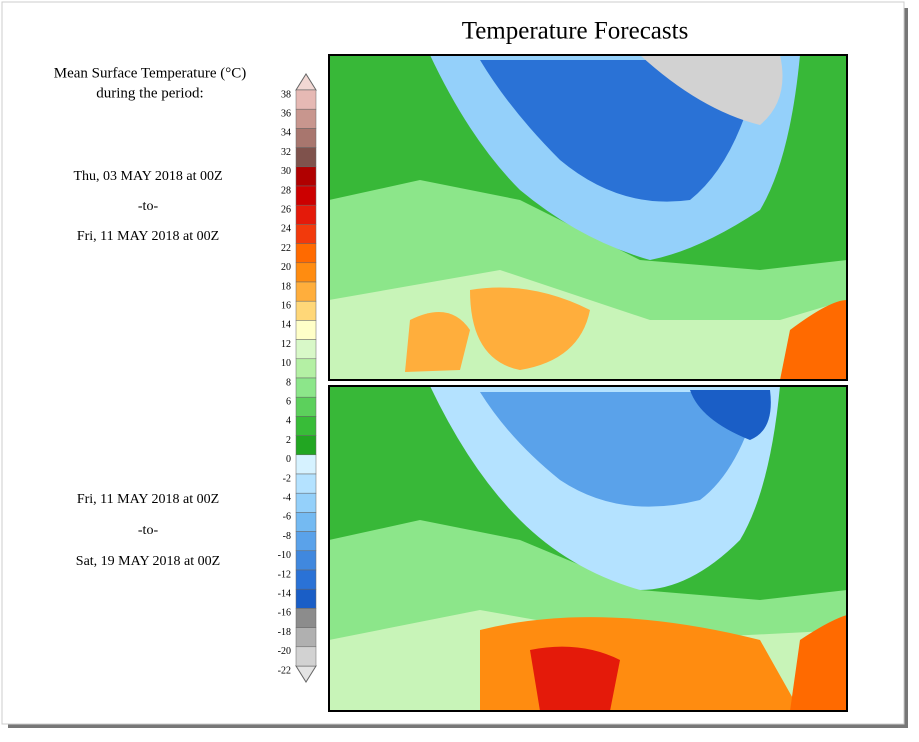 The height and width of the screenshot is (742, 919). I want to click on colorbar-tick-label: 38, so click(286, 94).